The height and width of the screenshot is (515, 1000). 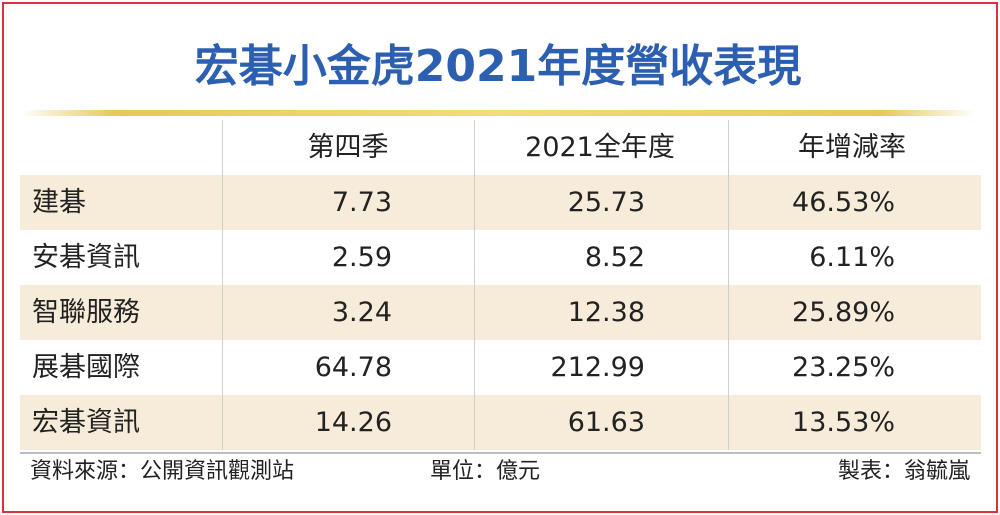 What do you see at coordinates (86, 422) in the screenshot?
I see `row-label: 宏碁資訊` at bounding box center [86, 422].